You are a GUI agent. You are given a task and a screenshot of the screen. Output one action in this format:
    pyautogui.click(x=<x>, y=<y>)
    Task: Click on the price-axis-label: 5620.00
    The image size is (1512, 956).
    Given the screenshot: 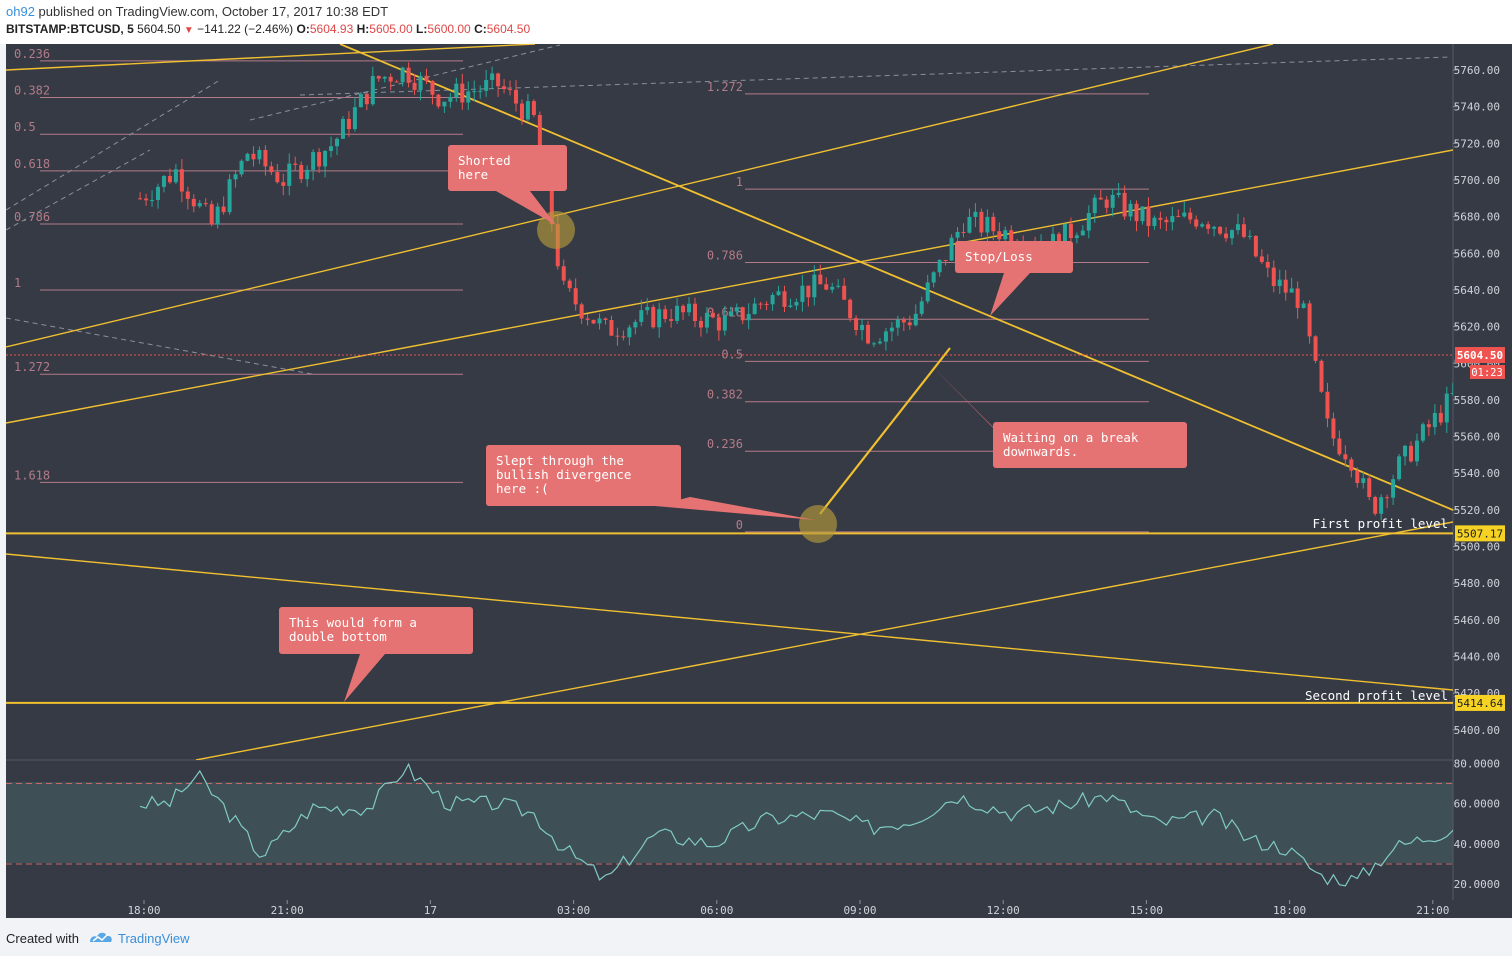 What is the action you would take?
    pyautogui.click(x=1477, y=327)
    